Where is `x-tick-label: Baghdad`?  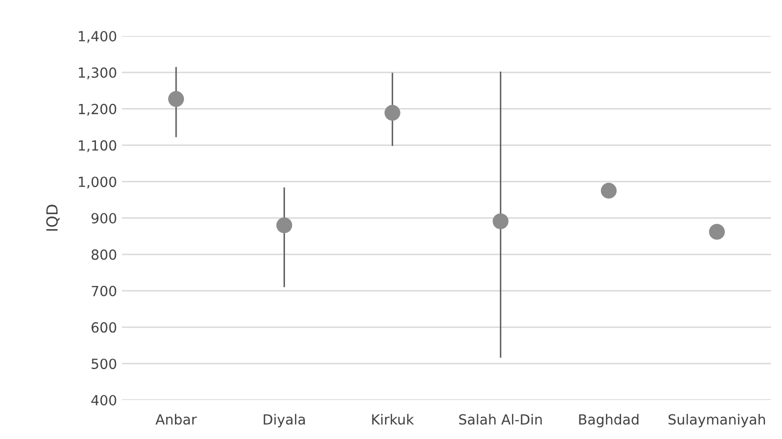 x-tick-label: Baghdad is located at coordinates (608, 421).